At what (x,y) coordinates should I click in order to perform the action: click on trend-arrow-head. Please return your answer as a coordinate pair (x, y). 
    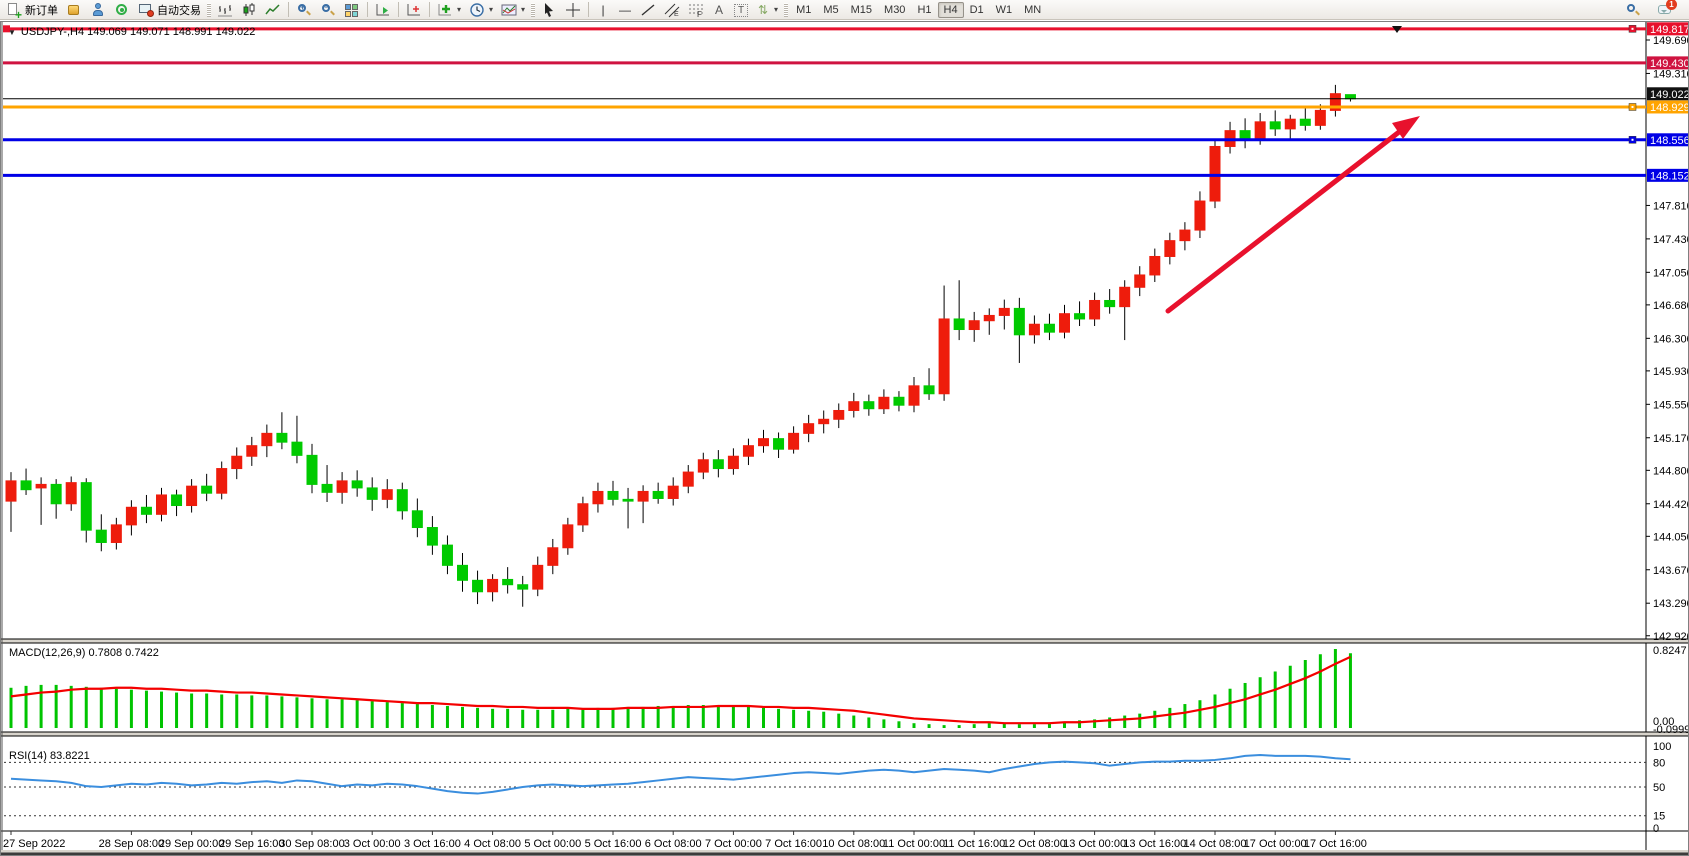
    Looking at the image, I should click on (1406, 127).